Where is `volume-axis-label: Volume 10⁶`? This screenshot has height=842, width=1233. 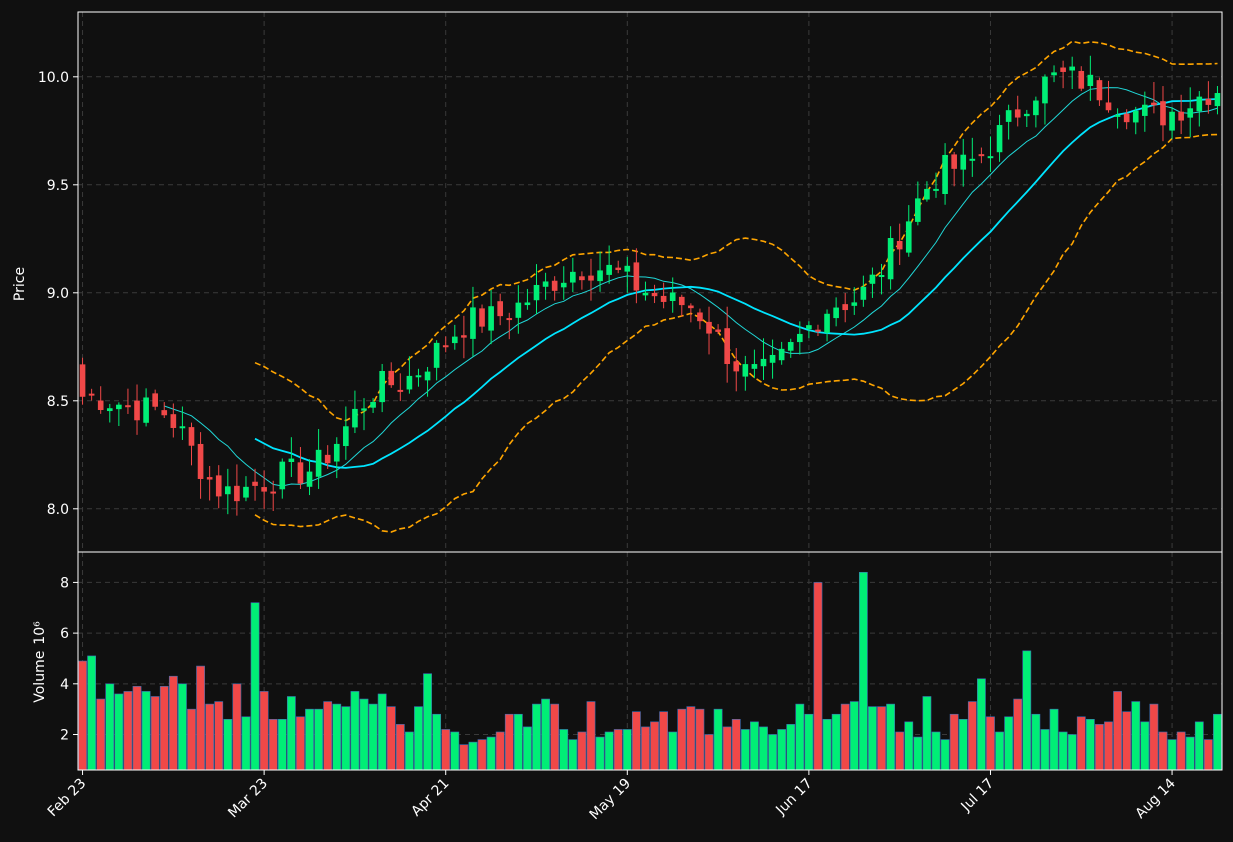
volume-axis-label: Volume 10⁶ is located at coordinates (40, 662).